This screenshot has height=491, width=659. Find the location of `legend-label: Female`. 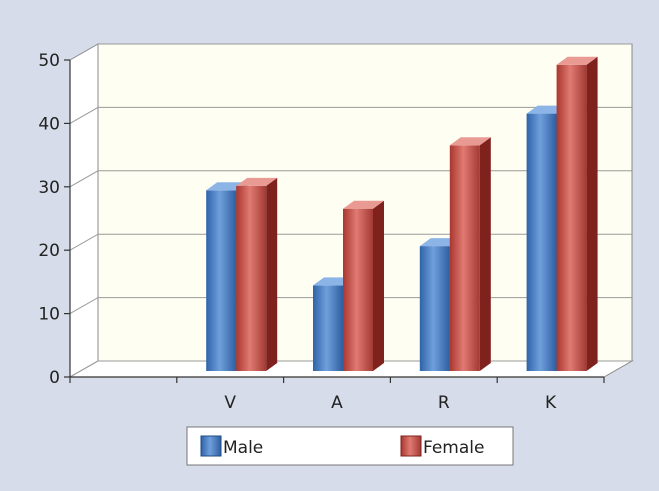

legend-label: Female is located at coordinates (453, 448).